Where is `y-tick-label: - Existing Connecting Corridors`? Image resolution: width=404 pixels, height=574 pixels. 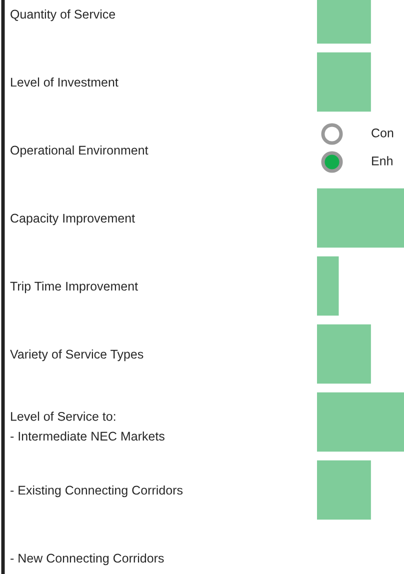 y-tick-label: - Existing Connecting Corridors is located at coordinates (96, 491).